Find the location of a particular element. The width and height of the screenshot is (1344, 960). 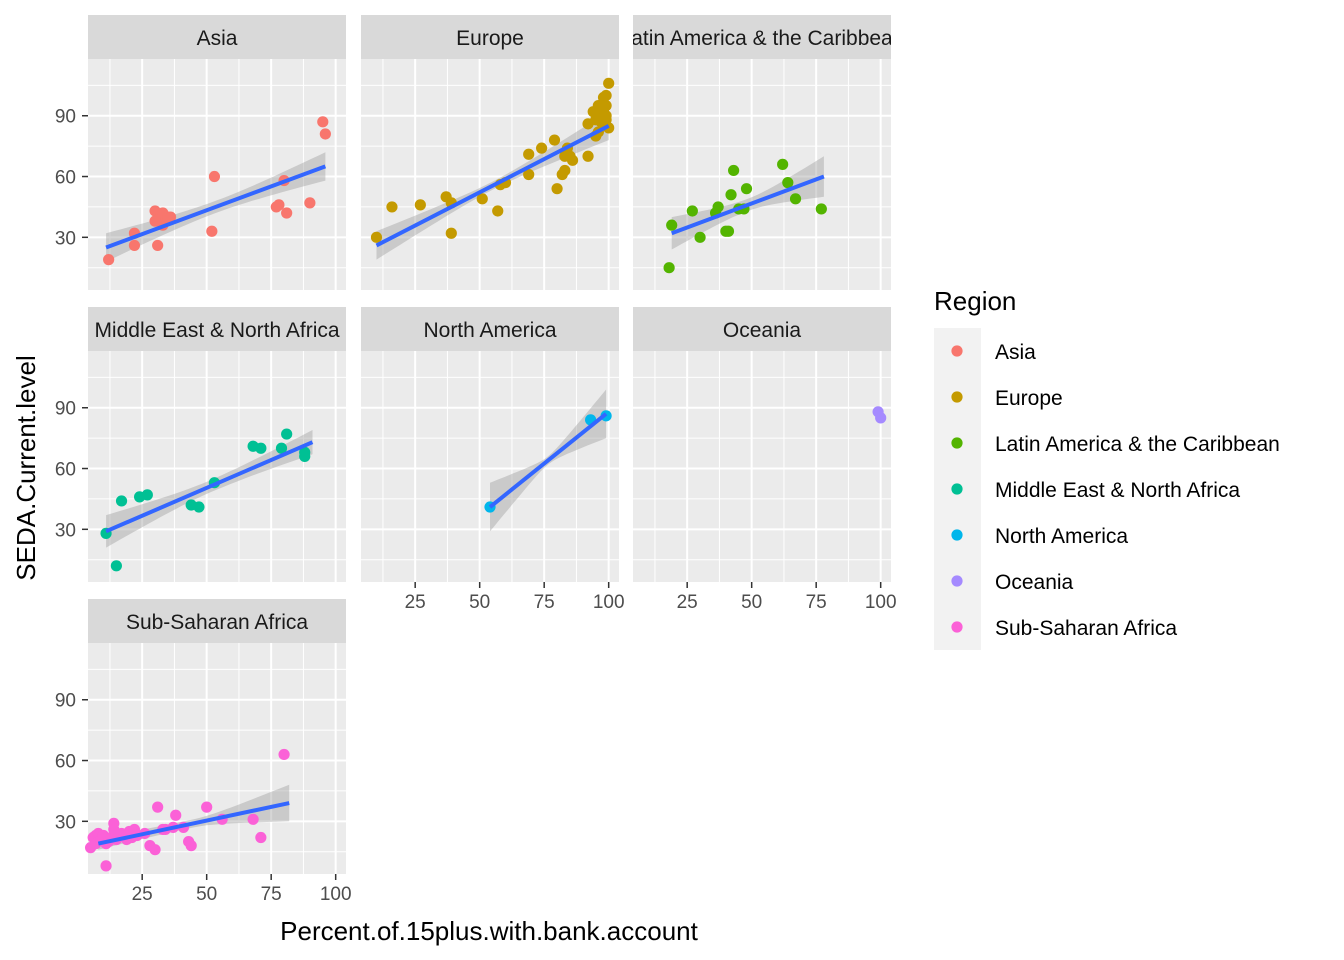

x-axis-title: Percent.of.15plus.with.bank.account is located at coordinates (489, 931).